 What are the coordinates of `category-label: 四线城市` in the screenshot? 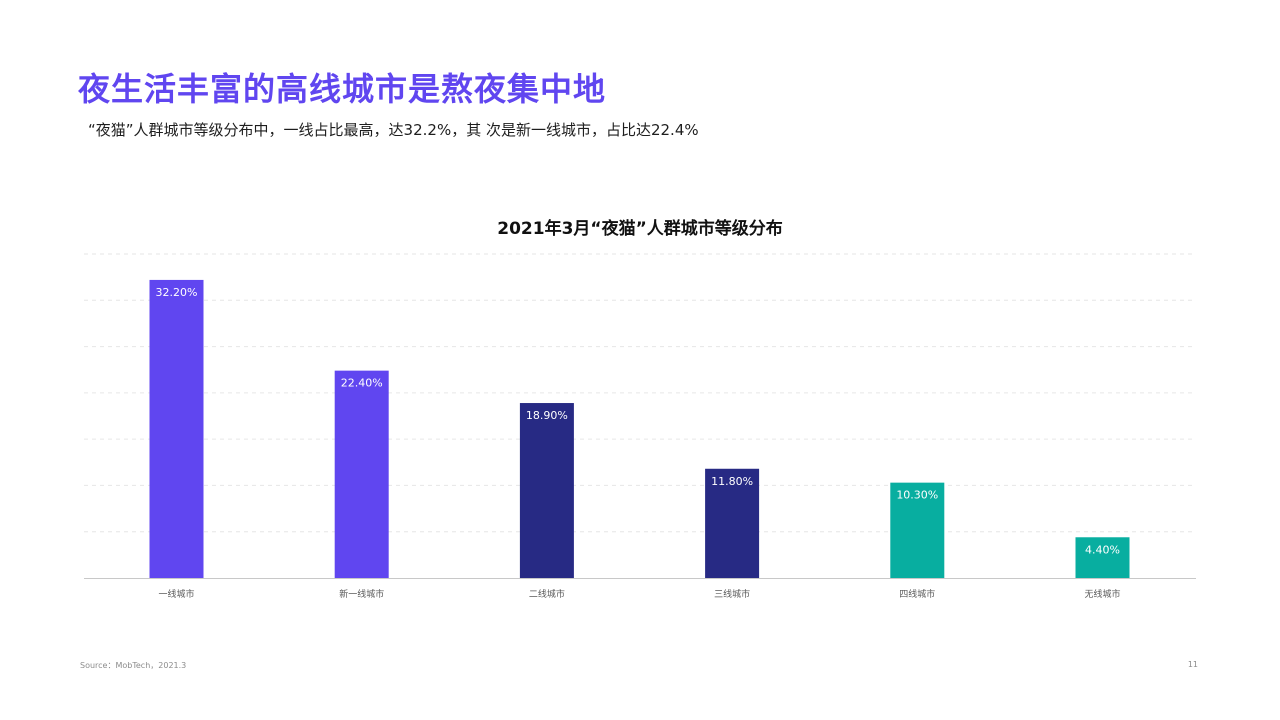 It's located at (917, 594).